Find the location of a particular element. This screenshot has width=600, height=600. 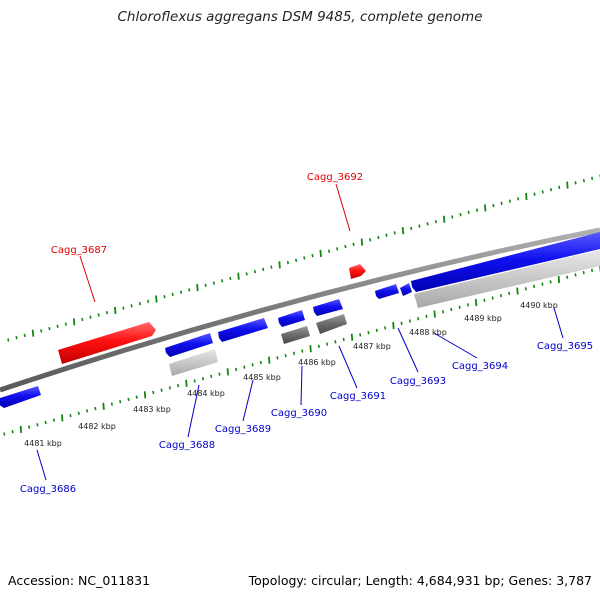

gene-label-cagg-3687: Cagg_3687 is located at coordinates (79, 250).